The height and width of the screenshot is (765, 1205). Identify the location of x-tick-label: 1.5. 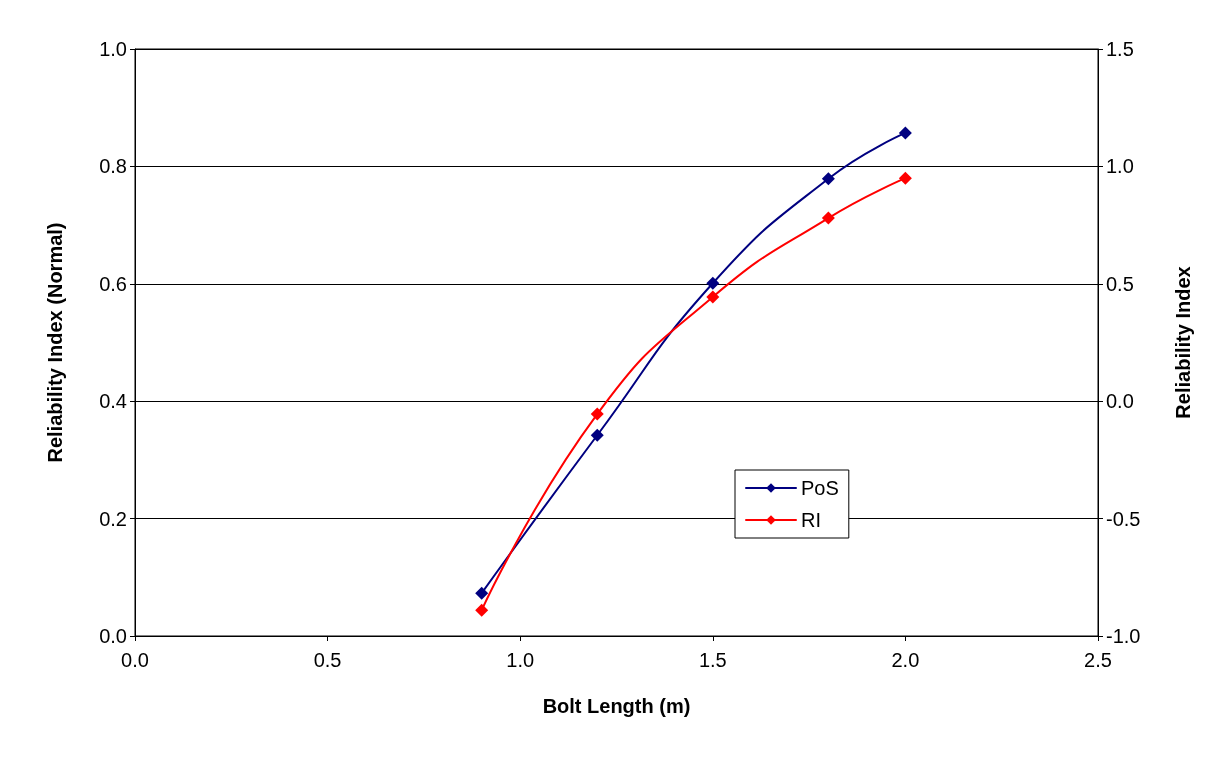
(712, 660).